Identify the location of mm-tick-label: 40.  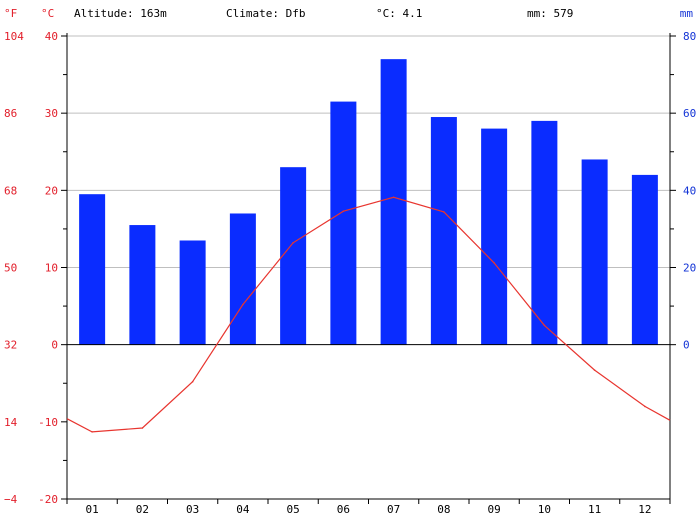
(689, 190).